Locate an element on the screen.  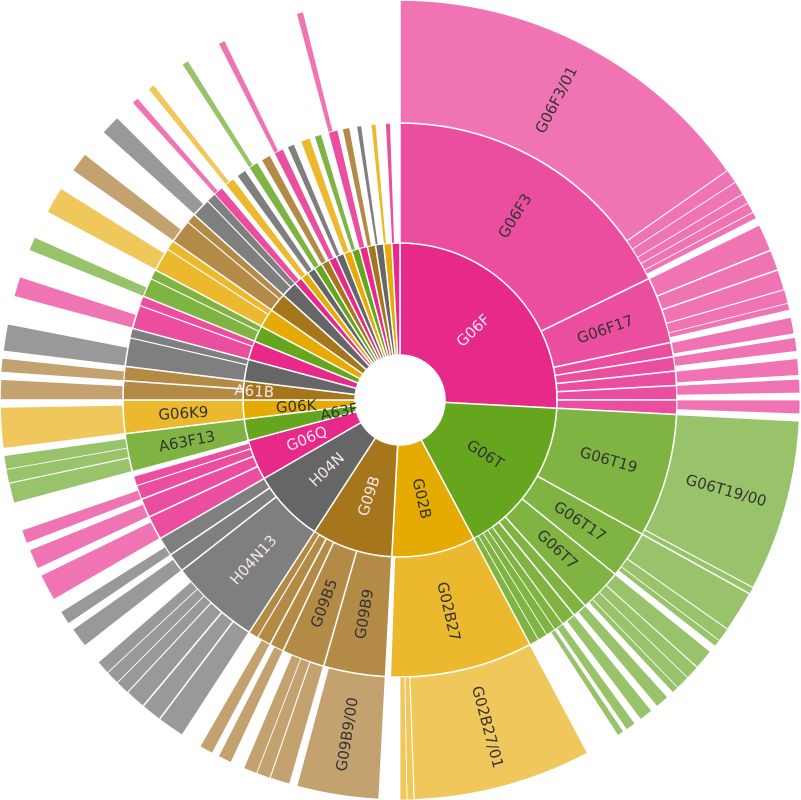
segment-label: G06K is located at coordinates (296, 406).